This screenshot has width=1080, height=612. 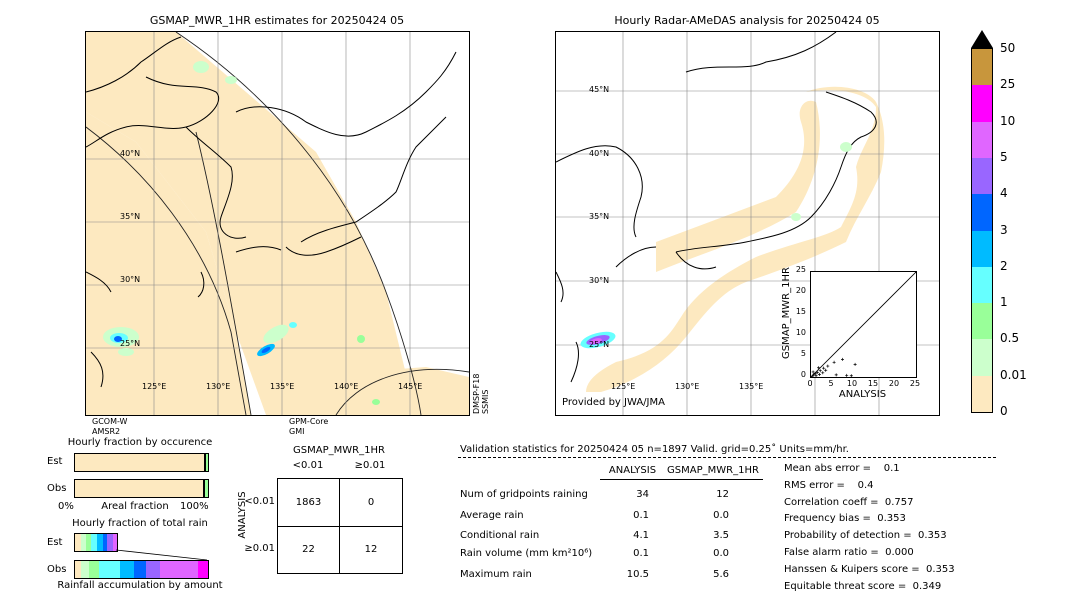 I want to click on left-lon-label: 145°E, so click(x=410, y=386).